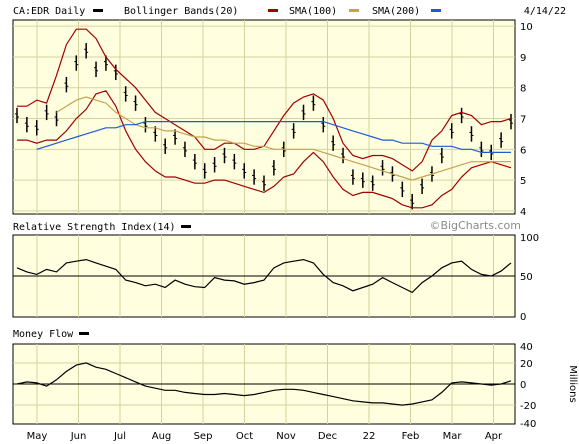  What do you see at coordinates (545, 11) in the screenshot?
I see `date-label: 4/14/22` at bounding box center [545, 11].